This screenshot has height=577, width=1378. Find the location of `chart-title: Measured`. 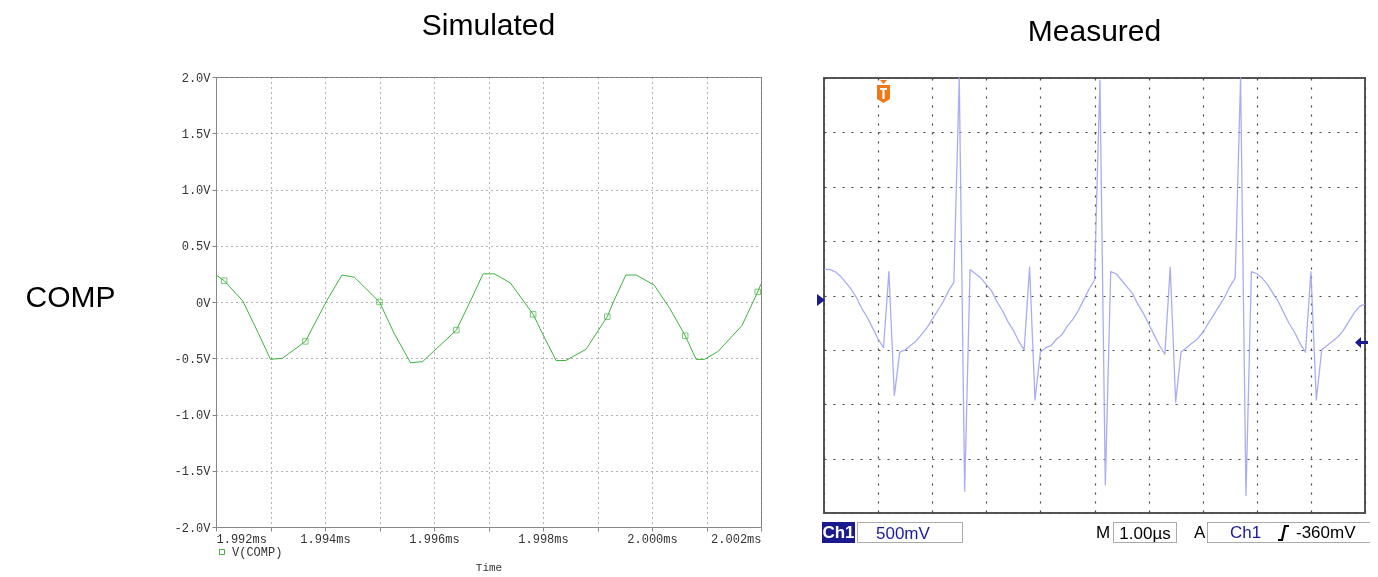

chart-title: Measured is located at coordinates (1094, 31).